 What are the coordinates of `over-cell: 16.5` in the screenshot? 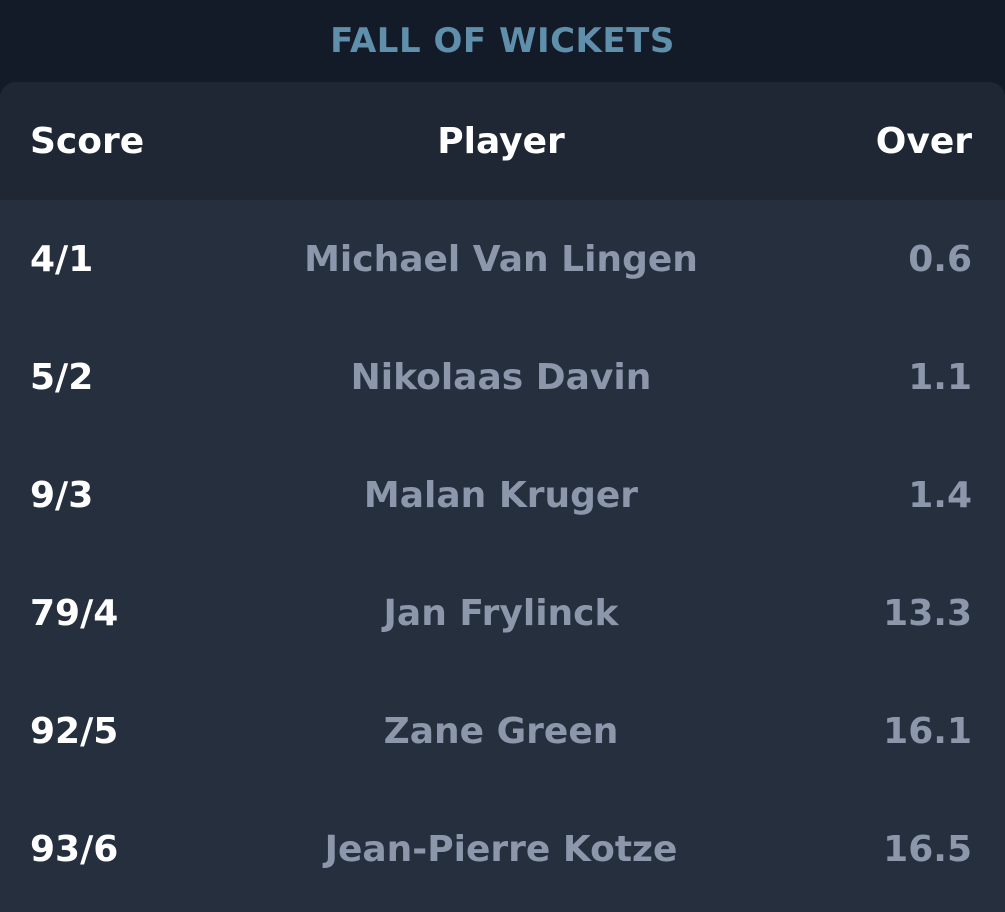 It's located at (927, 849).